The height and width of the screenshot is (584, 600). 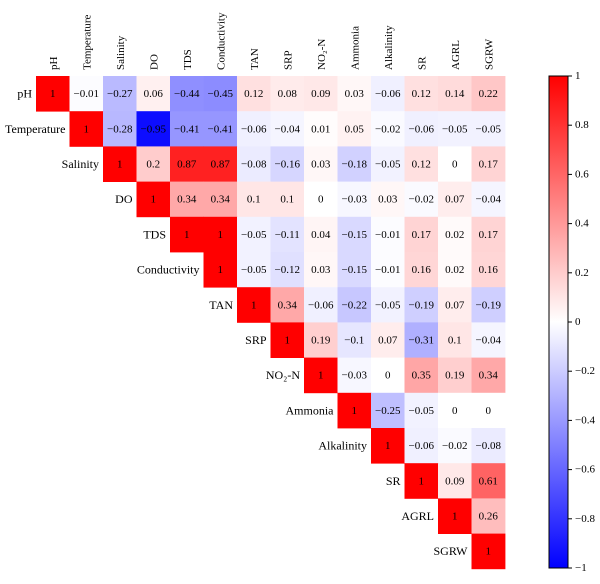 What do you see at coordinates (288, 94) in the screenshot?
I see `cell-value: 0.08` at bounding box center [288, 94].